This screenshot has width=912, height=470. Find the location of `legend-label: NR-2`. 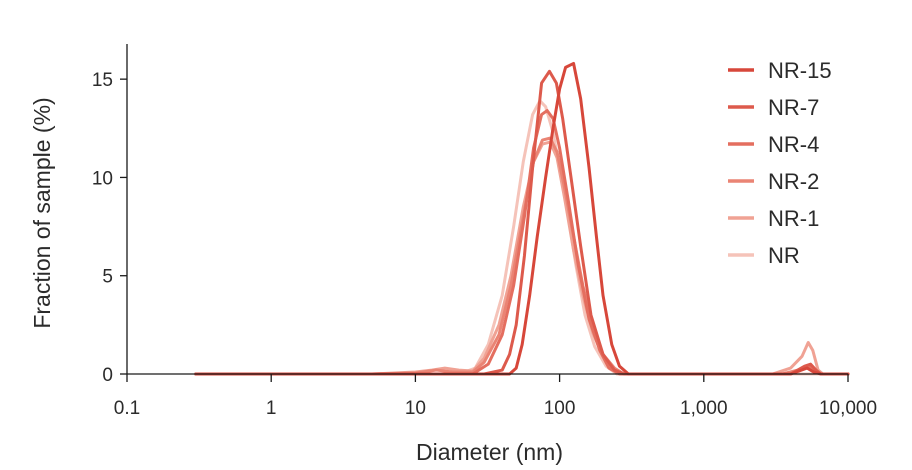

legend-label: NR-2 is located at coordinates (793, 181).